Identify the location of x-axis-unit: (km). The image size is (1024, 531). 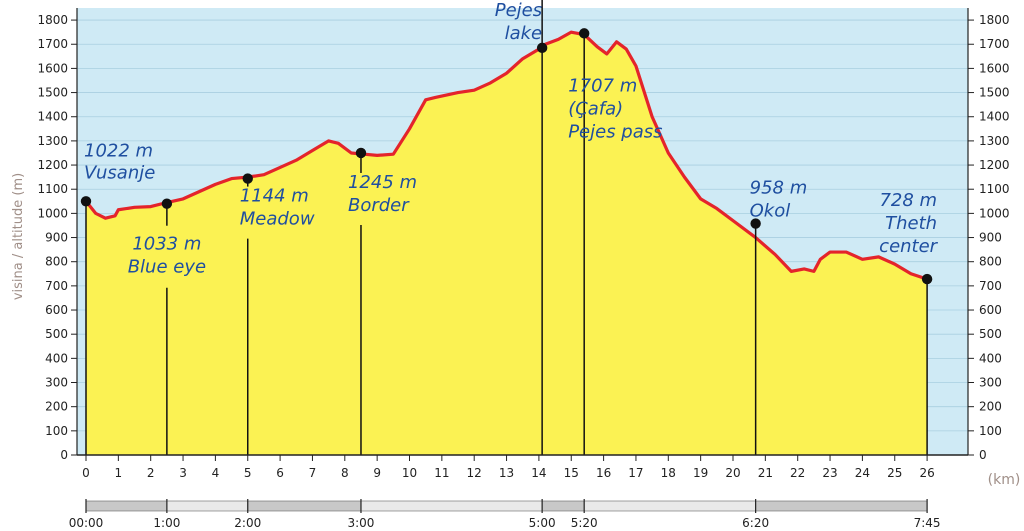
(1004, 480).